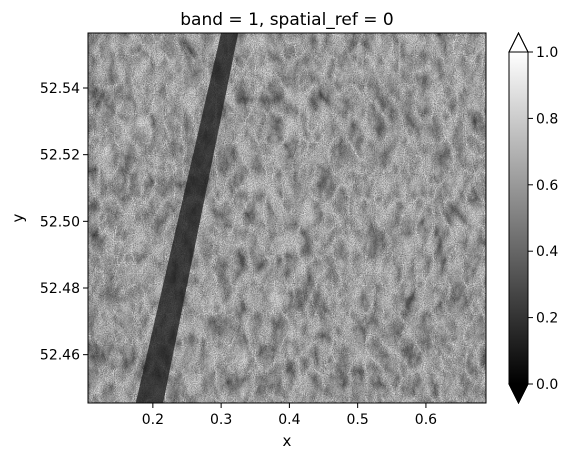  I want to click on x-axis-label: x, so click(287, 441).